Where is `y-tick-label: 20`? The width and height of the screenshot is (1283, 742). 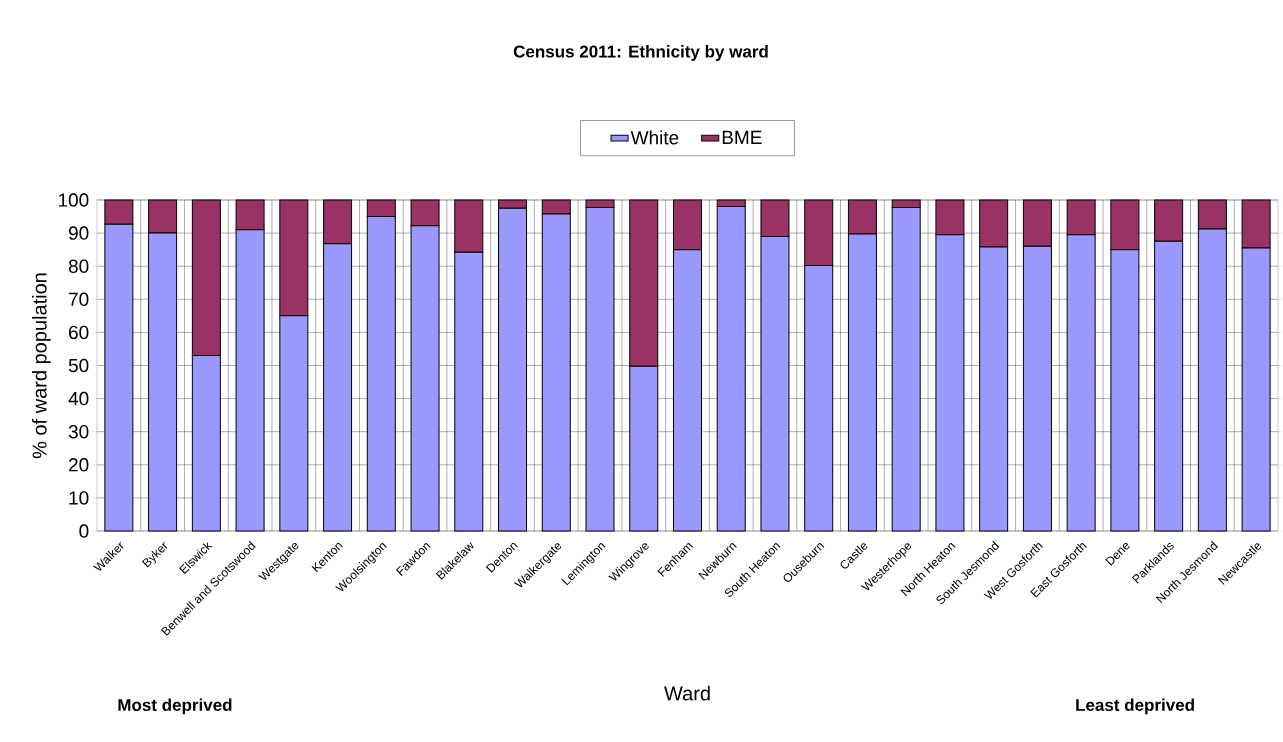 y-tick-label: 20 is located at coordinates (79, 465).